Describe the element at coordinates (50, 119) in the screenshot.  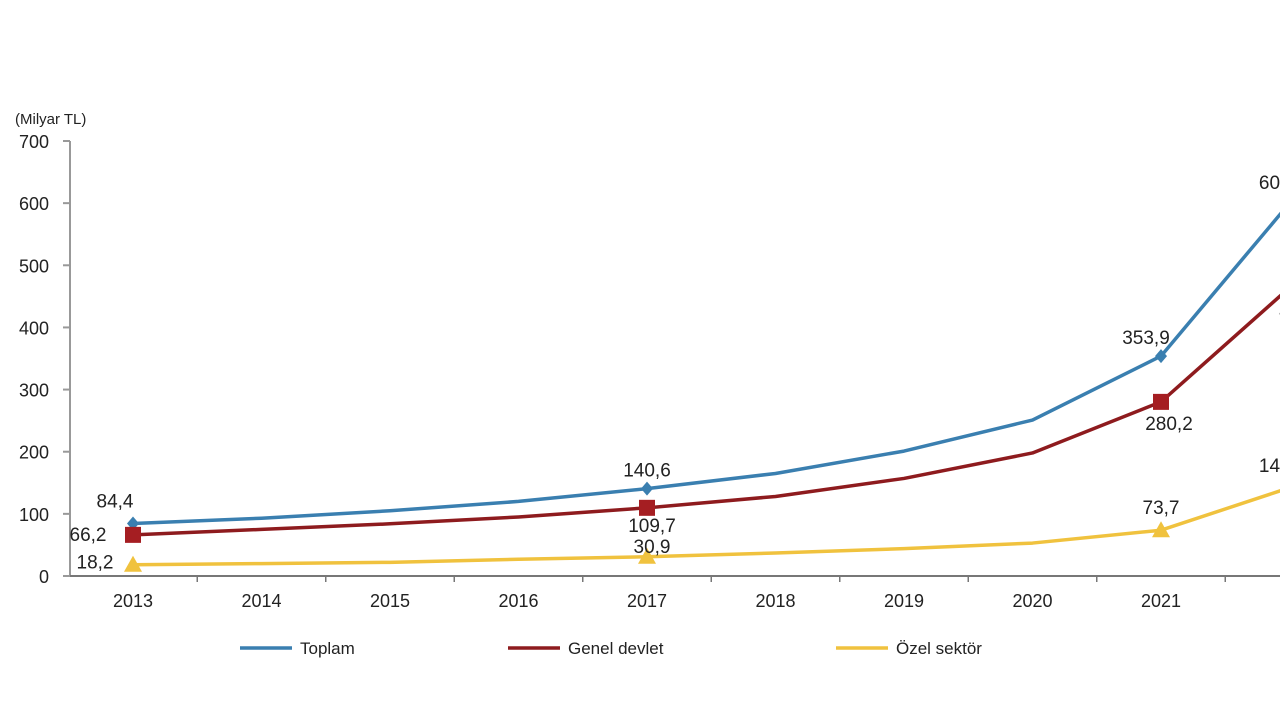
I see `y-axis-label: (Milyar TL)` at that location.